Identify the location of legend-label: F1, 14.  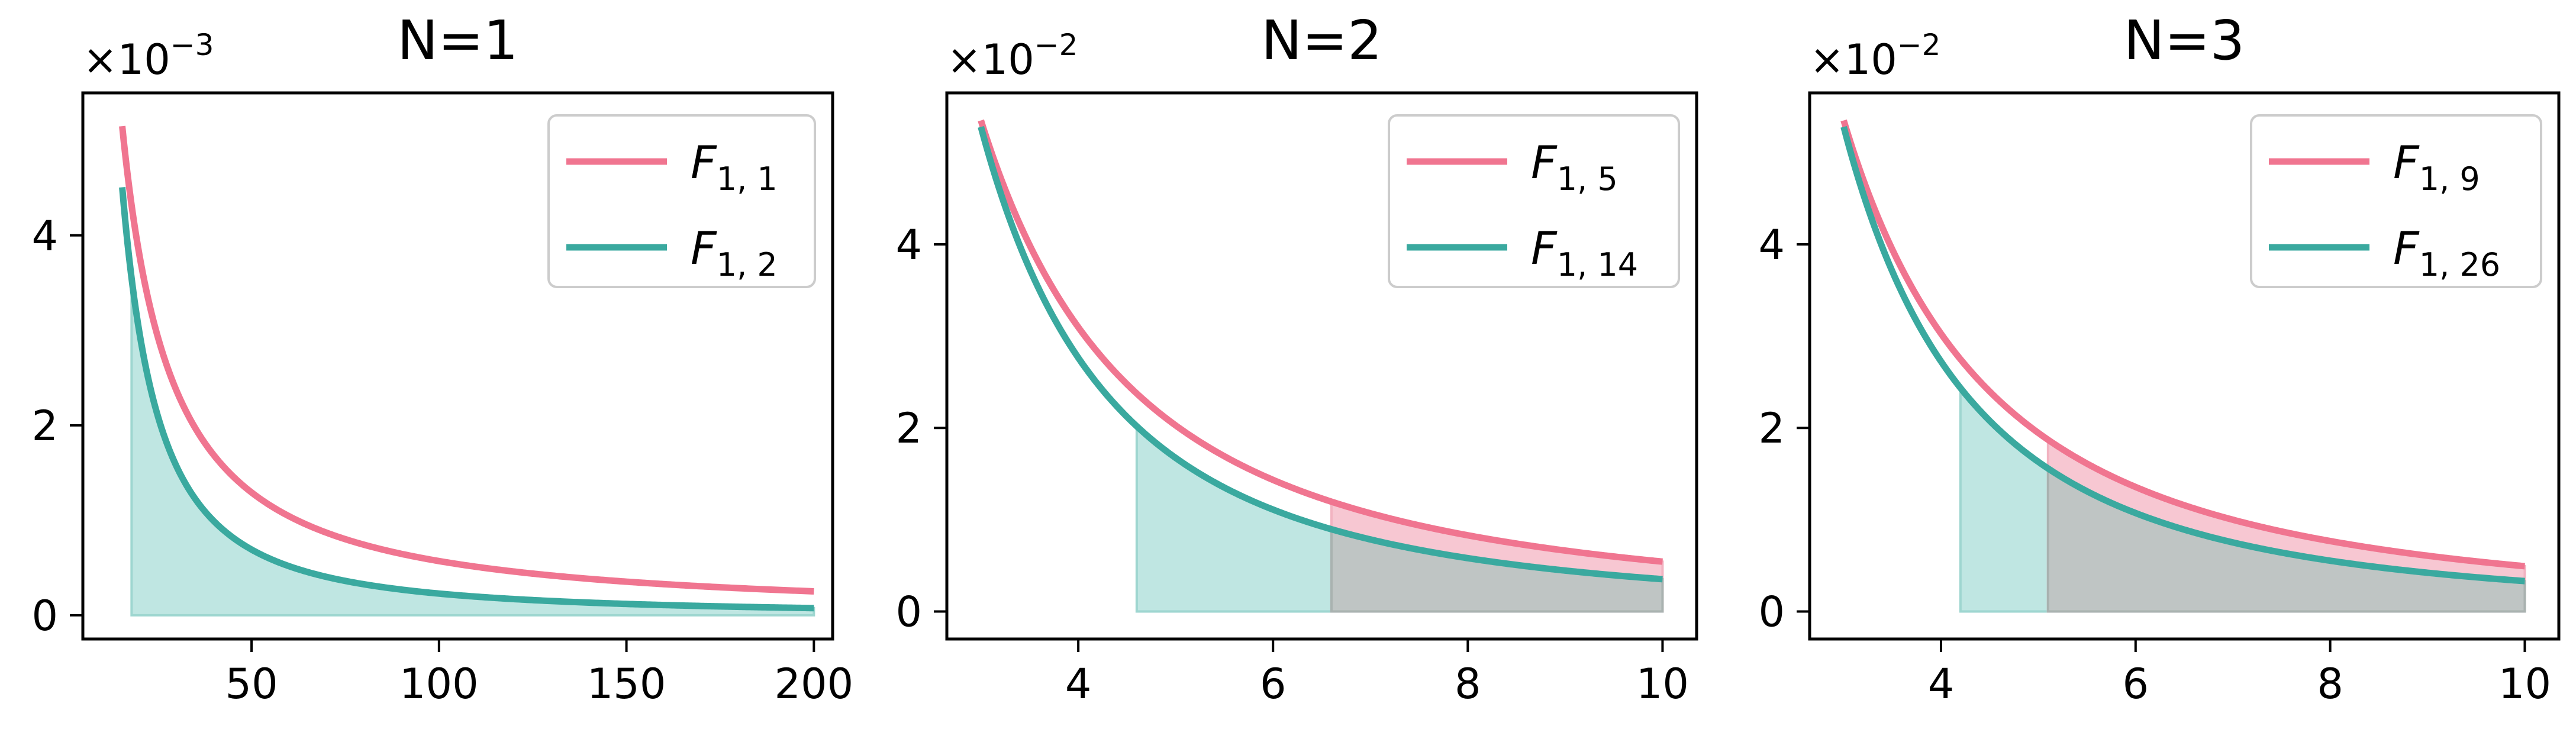
(1584, 252).